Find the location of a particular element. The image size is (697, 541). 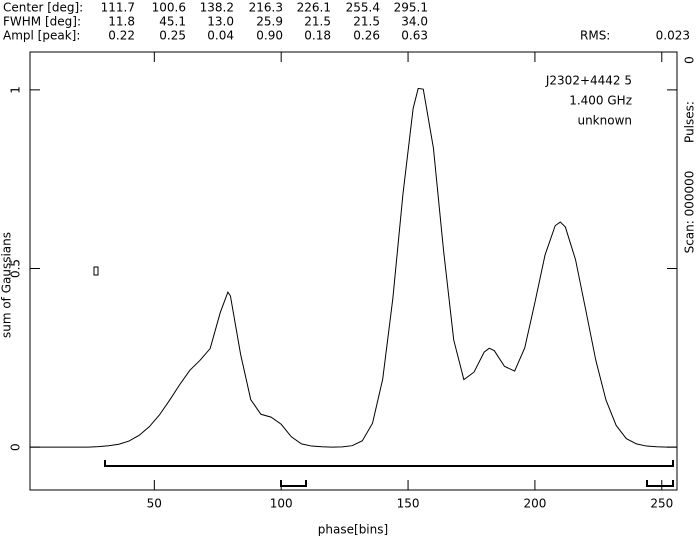

x-tick-label: 100 is located at coordinates (281, 504).